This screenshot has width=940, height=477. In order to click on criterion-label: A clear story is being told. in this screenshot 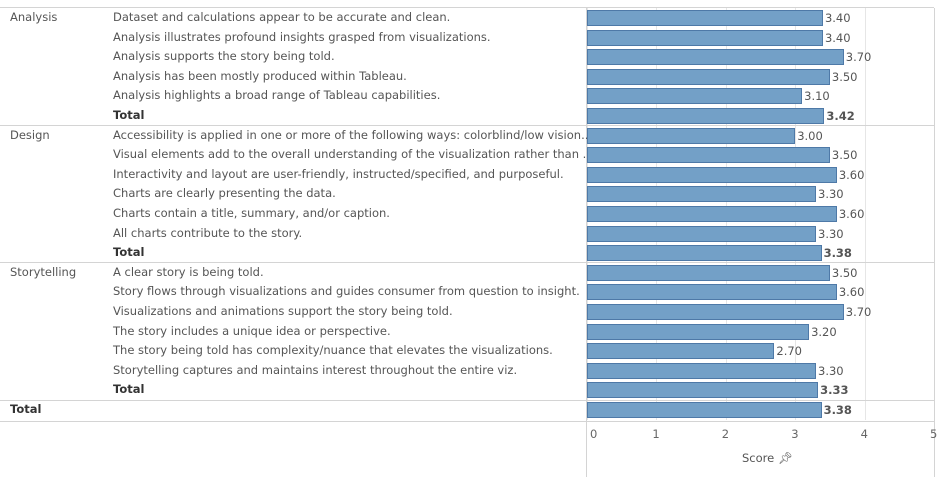, I will do `click(188, 271)`.